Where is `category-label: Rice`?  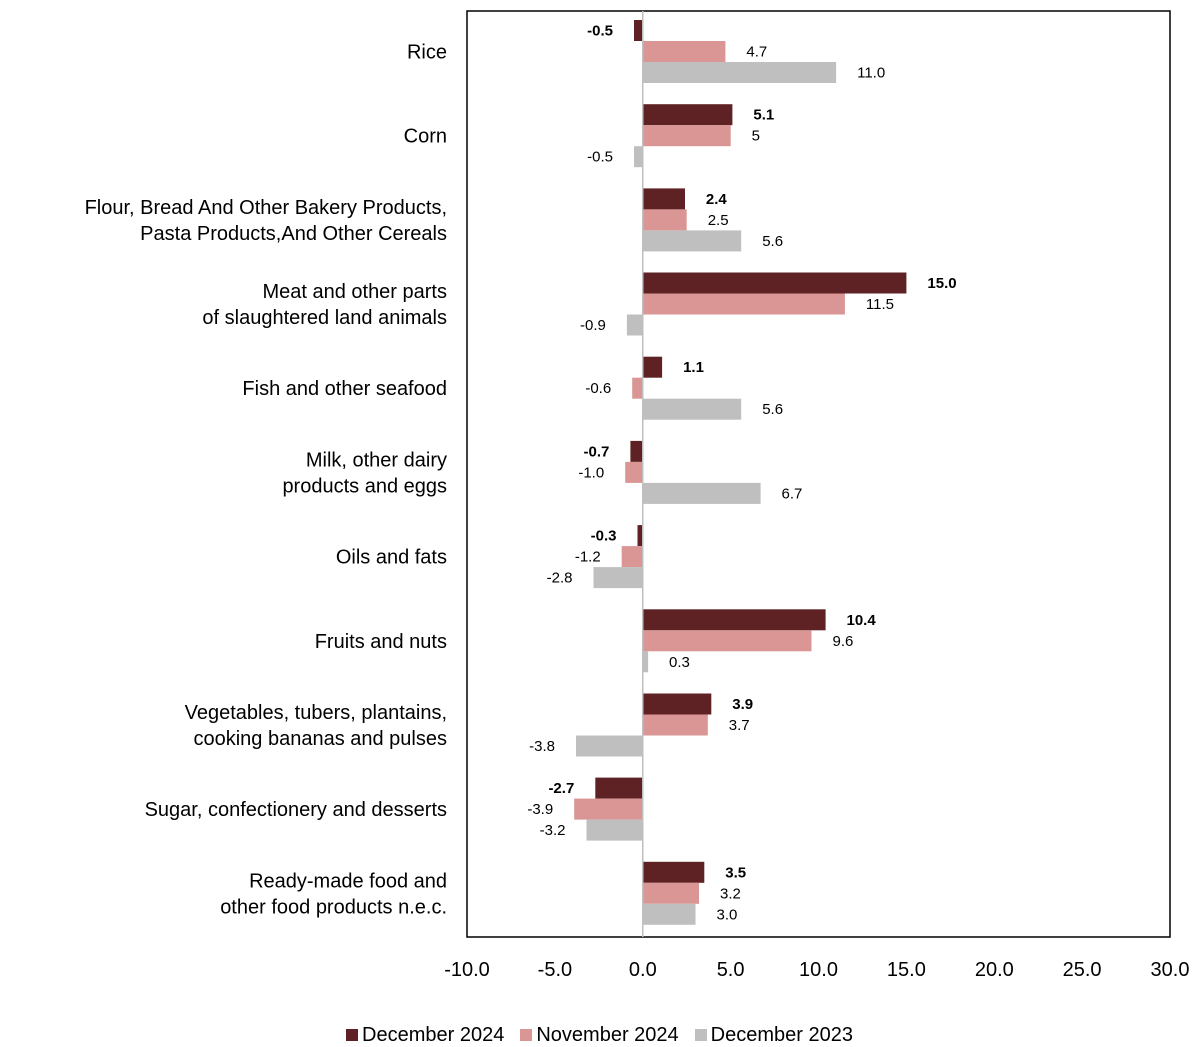
category-label: Rice is located at coordinates (427, 53).